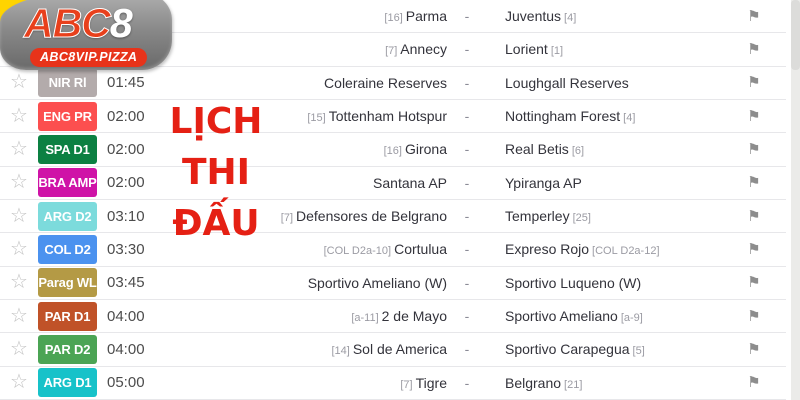 This screenshot has width=800, height=400. What do you see at coordinates (425, 149) in the screenshot?
I see `home-team-name: Girona` at bounding box center [425, 149].